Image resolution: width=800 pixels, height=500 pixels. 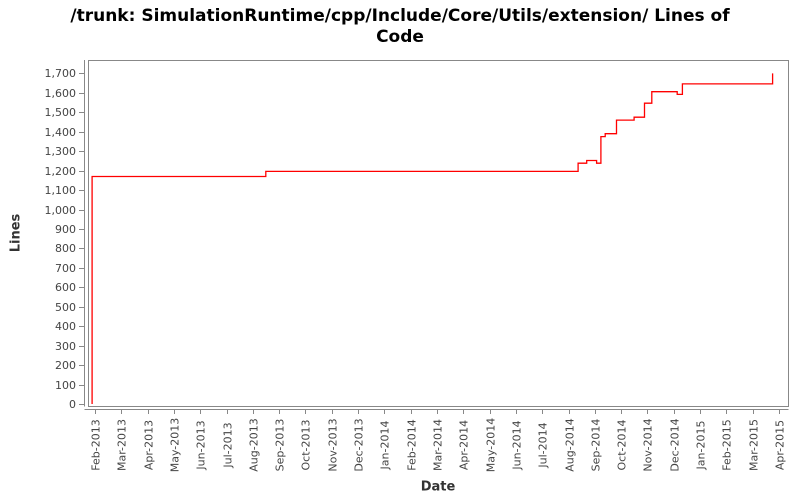 I want to click on x-tick-label: Jan-2015, so click(x=700, y=445).